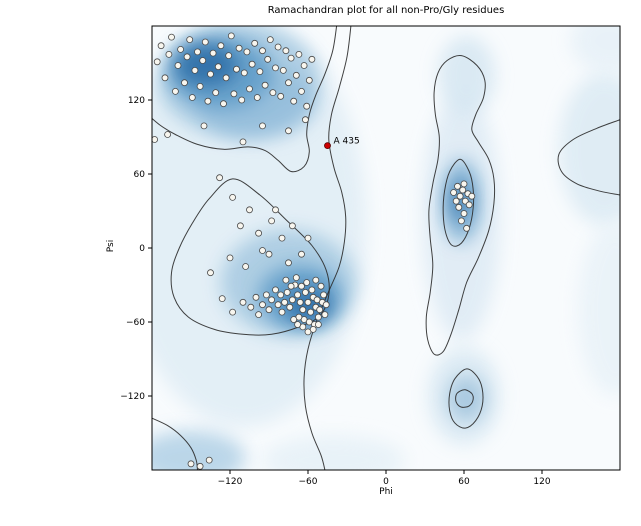 The height and width of the screenshot is (526, 641). Describe the element at coordinates (142, 249) in the screenshot. I see `y-tick-label: 0` at that location.